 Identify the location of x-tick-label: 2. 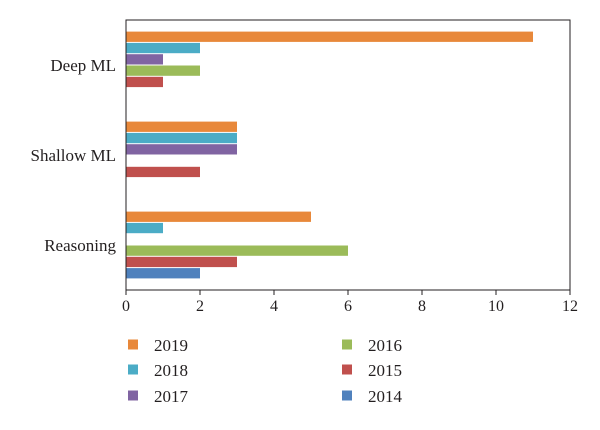
(200, 306).